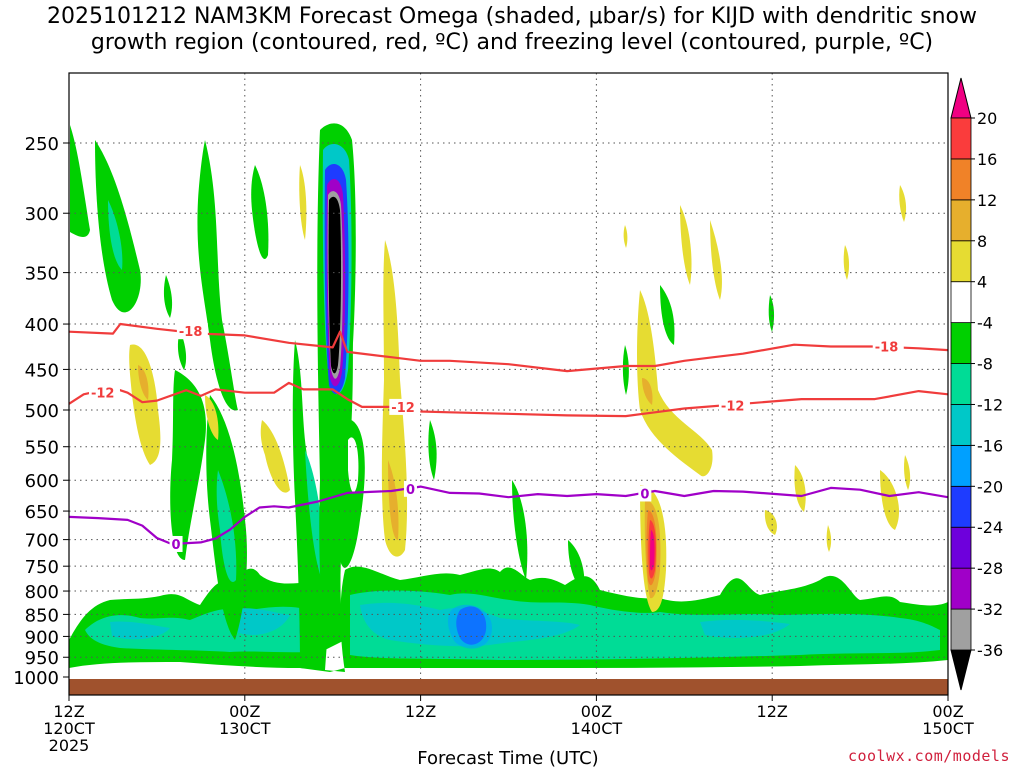 The image size is (1024, 768). What do you see at coordinates (42, 370) in the screenshot?
I see `y-tick-label: 450` at bounding box center [42, 370].